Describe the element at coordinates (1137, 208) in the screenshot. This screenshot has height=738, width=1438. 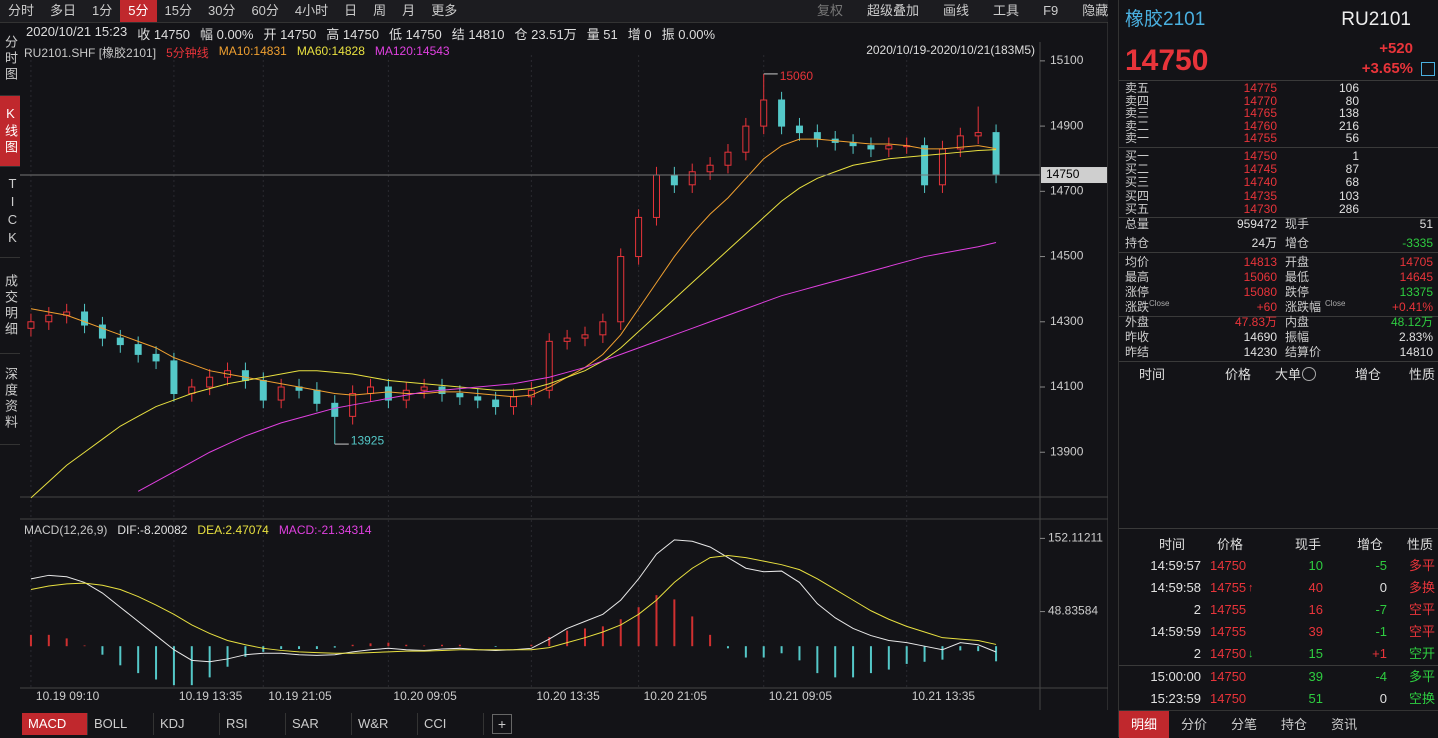
I see `book-label: 买五` at that location.